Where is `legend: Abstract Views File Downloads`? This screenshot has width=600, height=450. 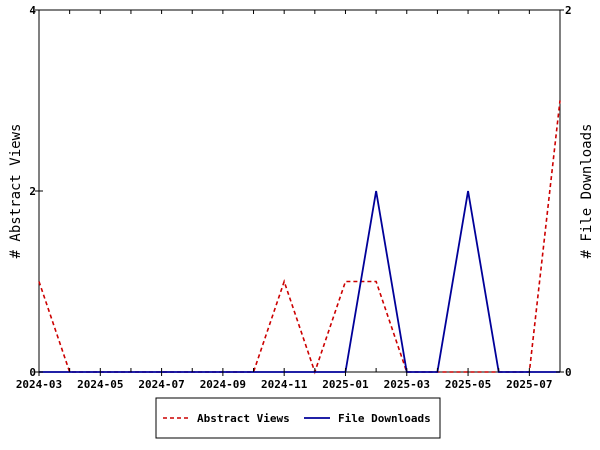
legend: Abstract Views File Downloads is located at coordinates (298, 418).